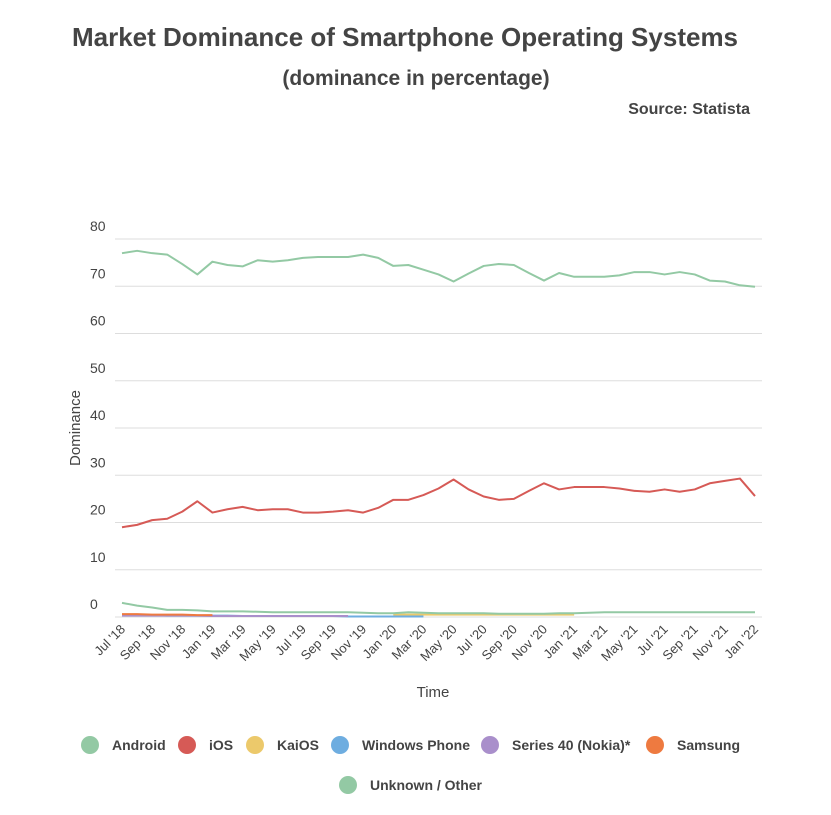 The width and height of the screenshot is (831, 815). What do you see at coordinates (221, 745) in the screenshot?
I see `legend-label: iOS` at bounding box center [221, 745].